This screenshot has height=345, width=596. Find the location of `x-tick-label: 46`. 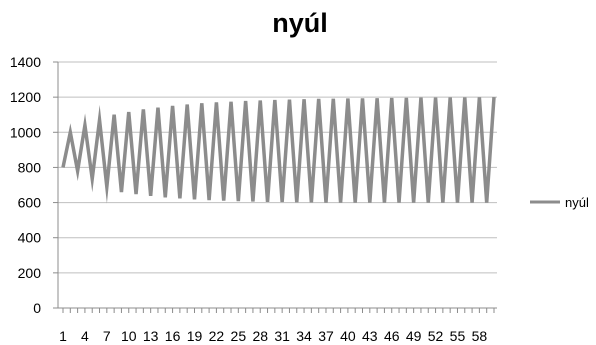

x-tick-label: 46 is located at coordinates (392, 336).